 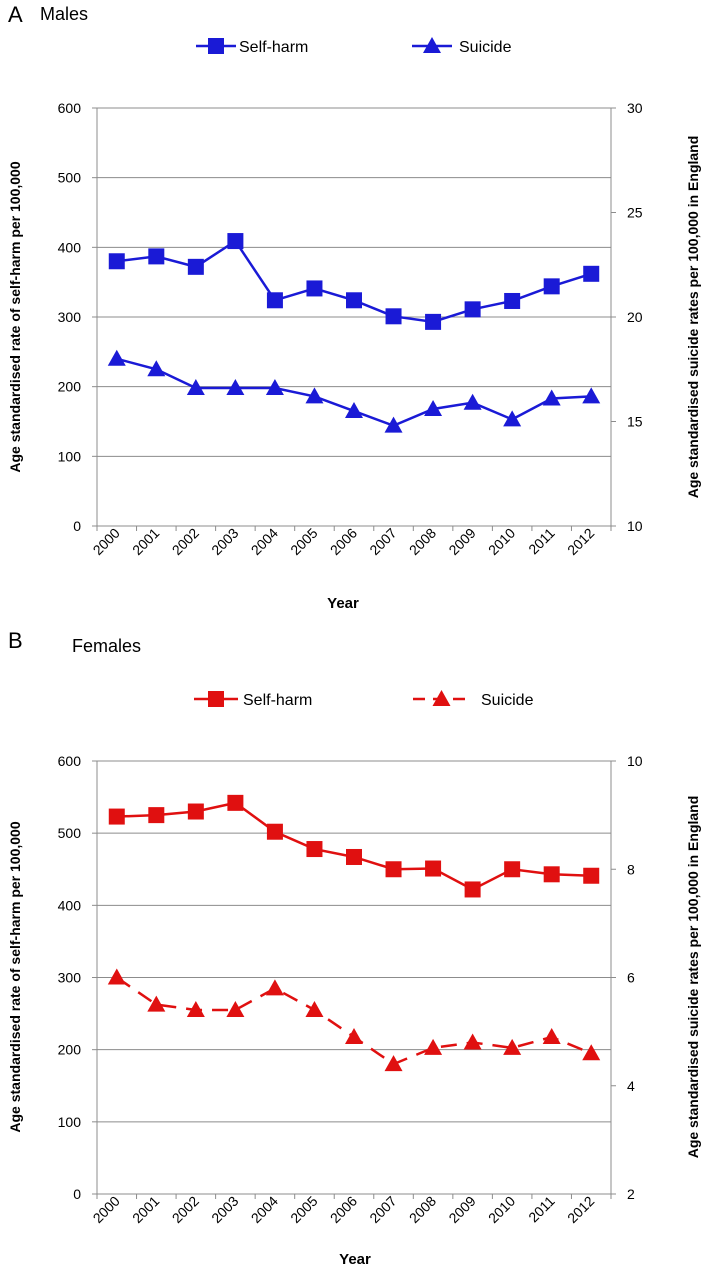 I want to click on series-line-suicide, so click(x=354, y=1021).